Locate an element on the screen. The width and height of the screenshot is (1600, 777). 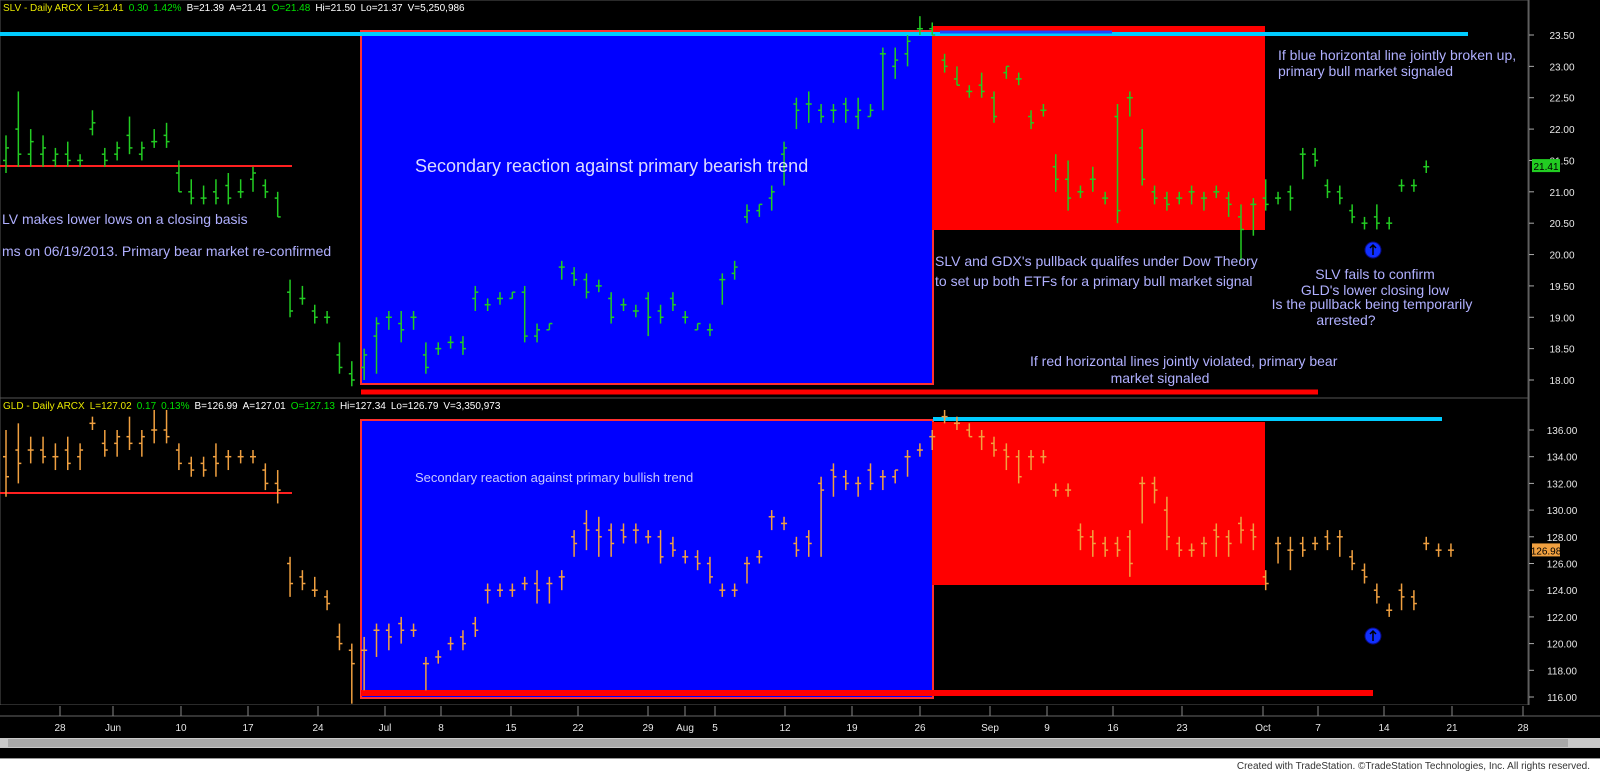
y-tick-label: 130.00 is located at coordinates (1562, 511).